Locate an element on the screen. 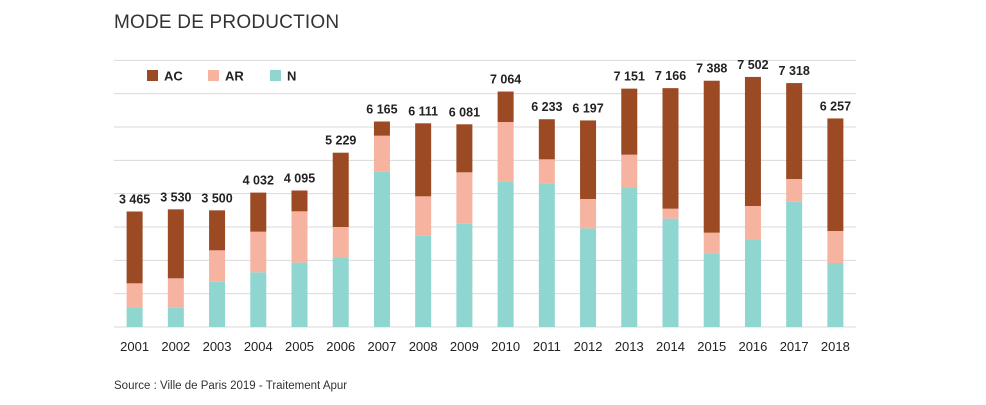 The width and height of the screenshot is (986, 405). x-tick-2002: 2002 is located at coordinates (175, 346).